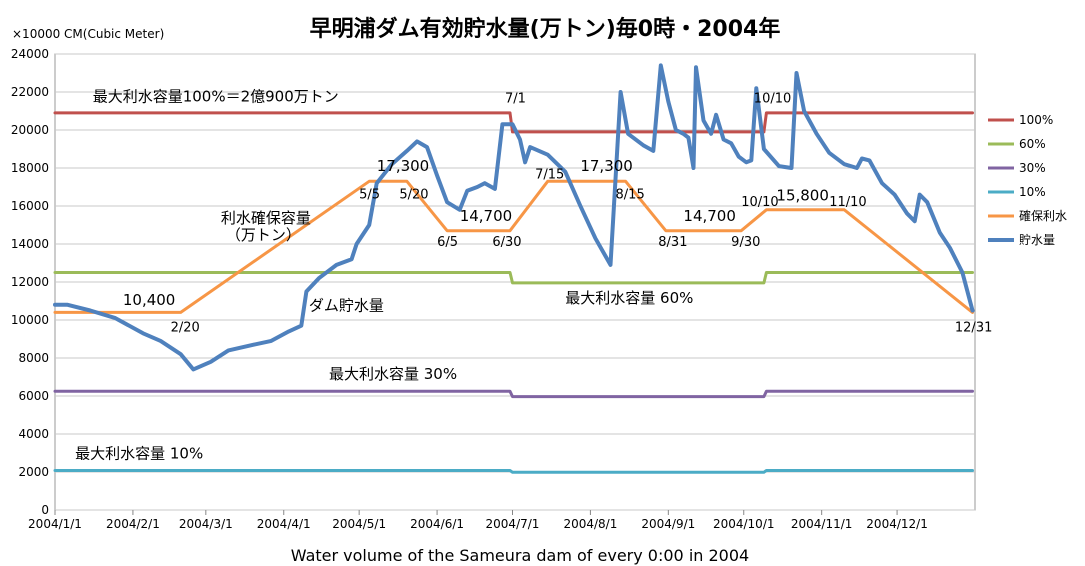 The image size is (1085, 566). I want to click on y-tick-label: 18000, so click(30, 168).